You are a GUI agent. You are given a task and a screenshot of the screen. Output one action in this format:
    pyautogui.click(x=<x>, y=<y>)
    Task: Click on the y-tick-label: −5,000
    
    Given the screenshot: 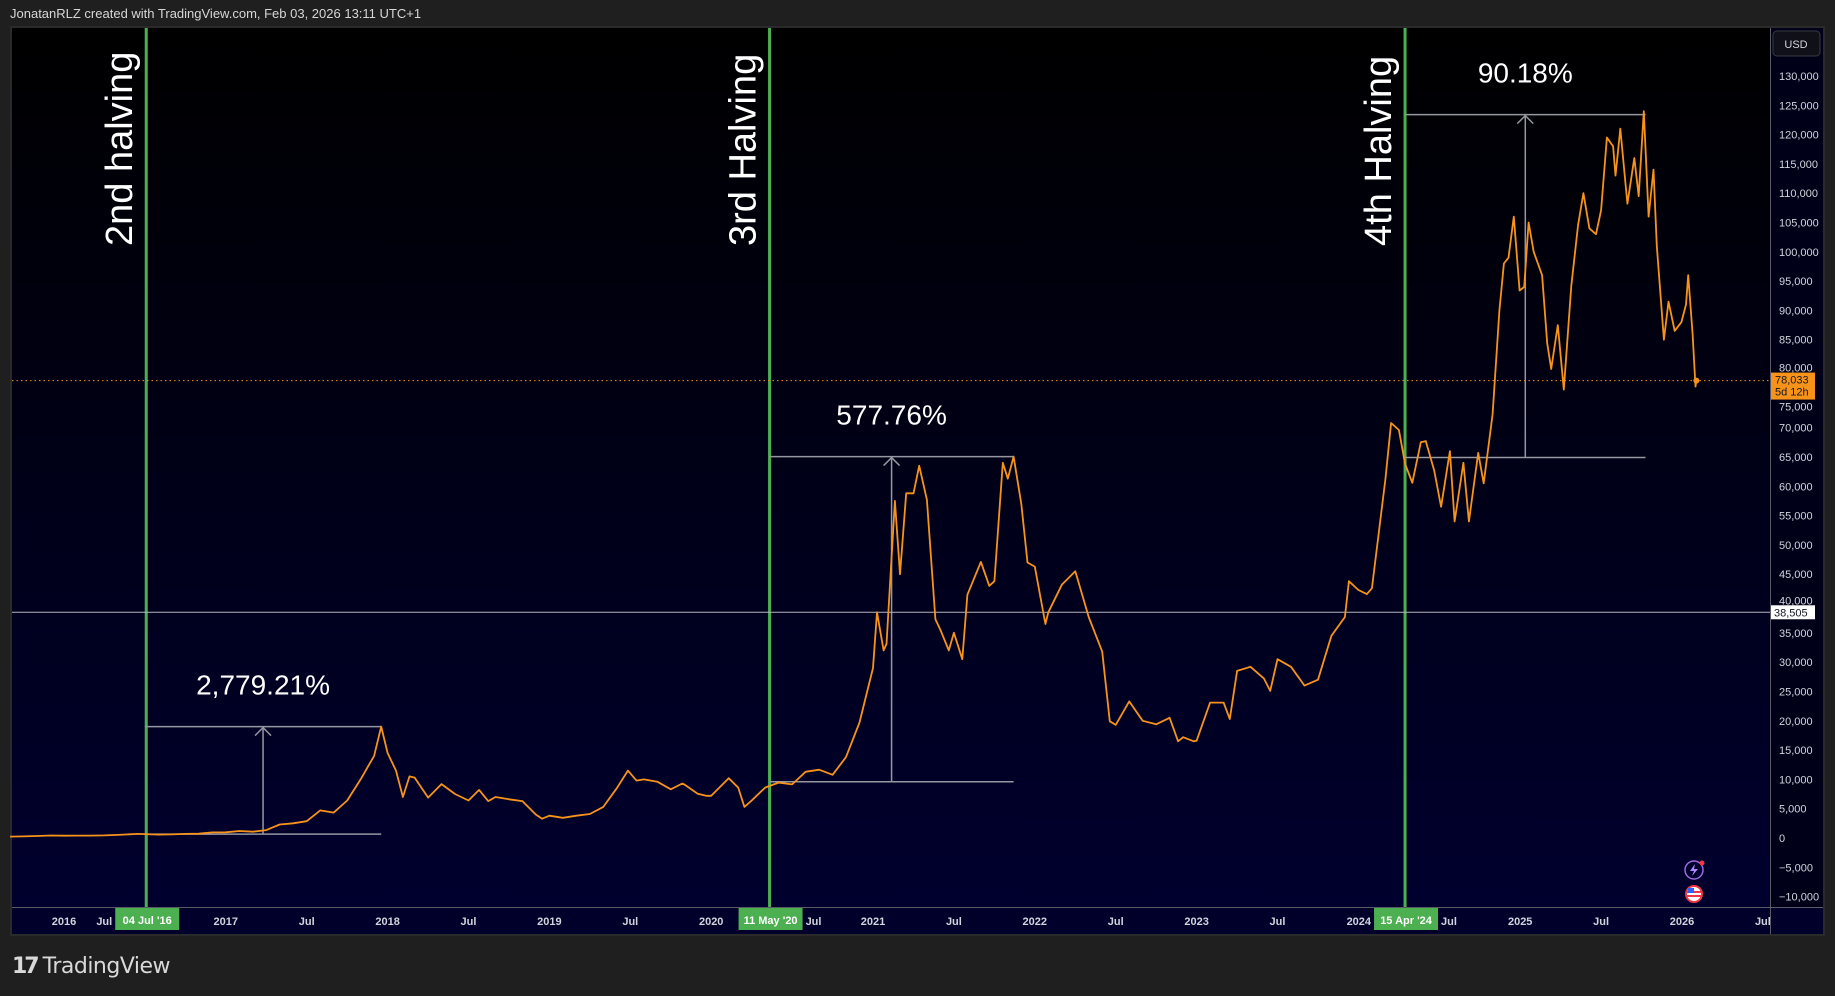 What is the action you would take?
    pyautogui.click(x=1796, y=868)
    